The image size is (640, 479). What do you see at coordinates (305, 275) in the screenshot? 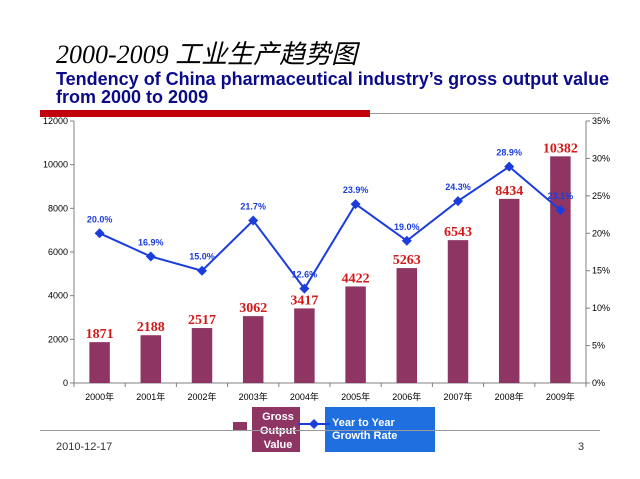
I see `growth-value-label: 12.6%` at bounding box center [305, 275].